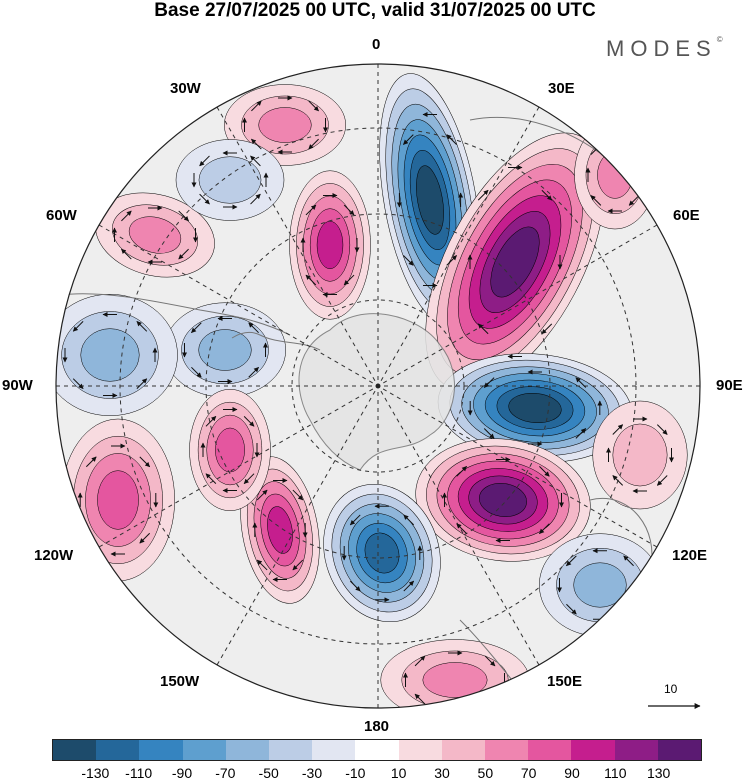 The width and height of the screenshot is (750, 783). I want to click on lon-label-30w: 30W, so click(185, 88).